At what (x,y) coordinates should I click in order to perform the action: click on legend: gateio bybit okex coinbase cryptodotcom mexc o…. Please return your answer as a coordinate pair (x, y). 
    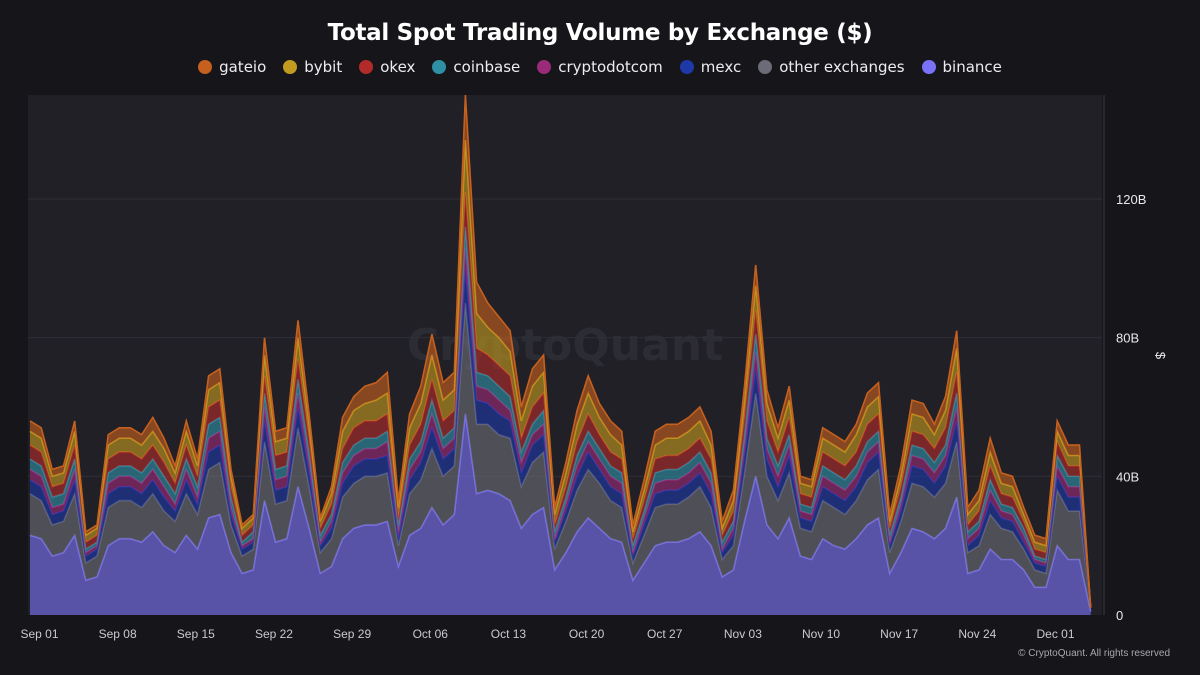
    Looking at the image, I should click on (600, 67).